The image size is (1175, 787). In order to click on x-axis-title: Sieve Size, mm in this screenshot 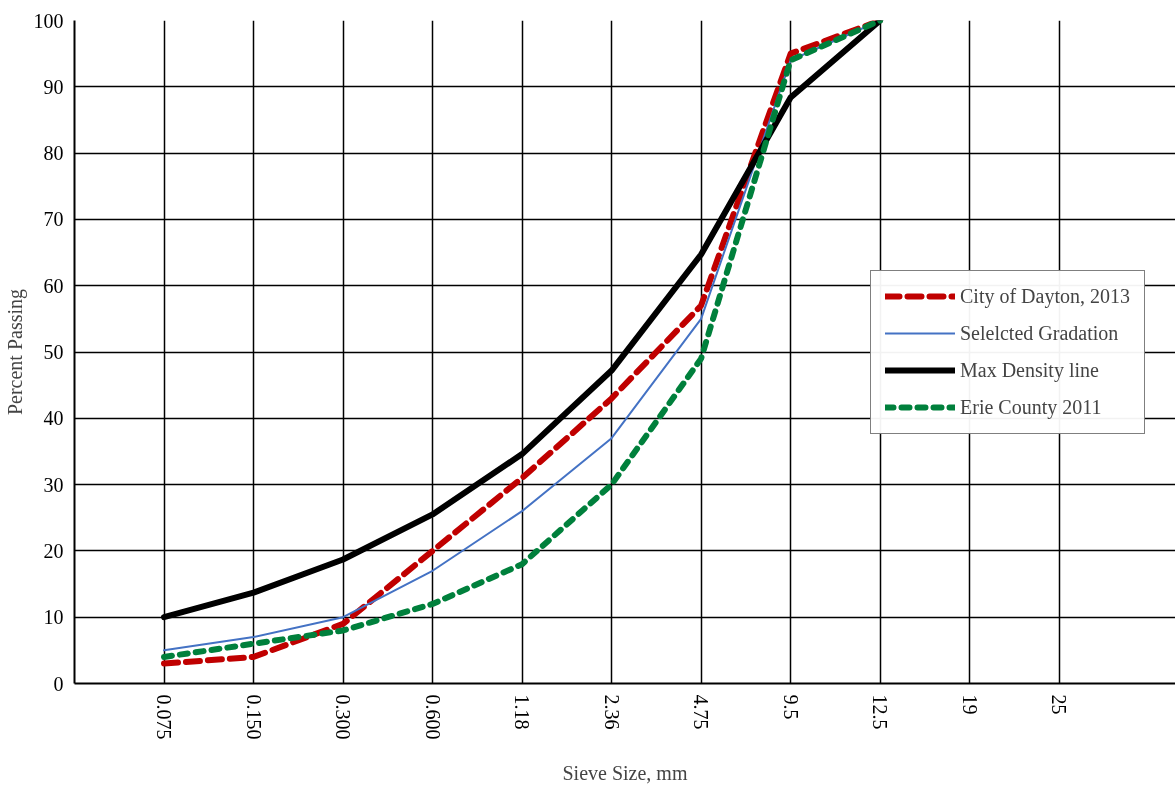, I will do `click(625, 773)`.